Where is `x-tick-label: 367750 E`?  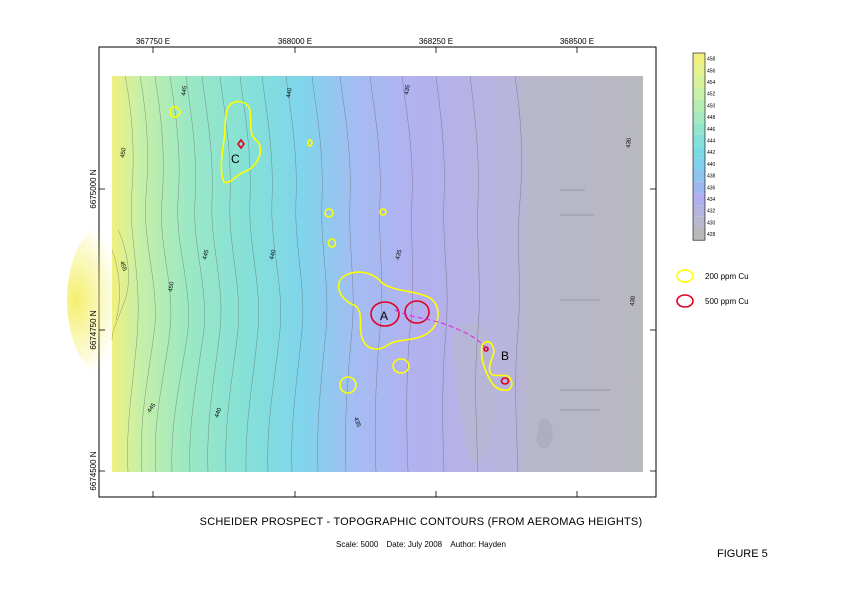
x-tick-label: 367750 E is located at coordinates (153, 41).